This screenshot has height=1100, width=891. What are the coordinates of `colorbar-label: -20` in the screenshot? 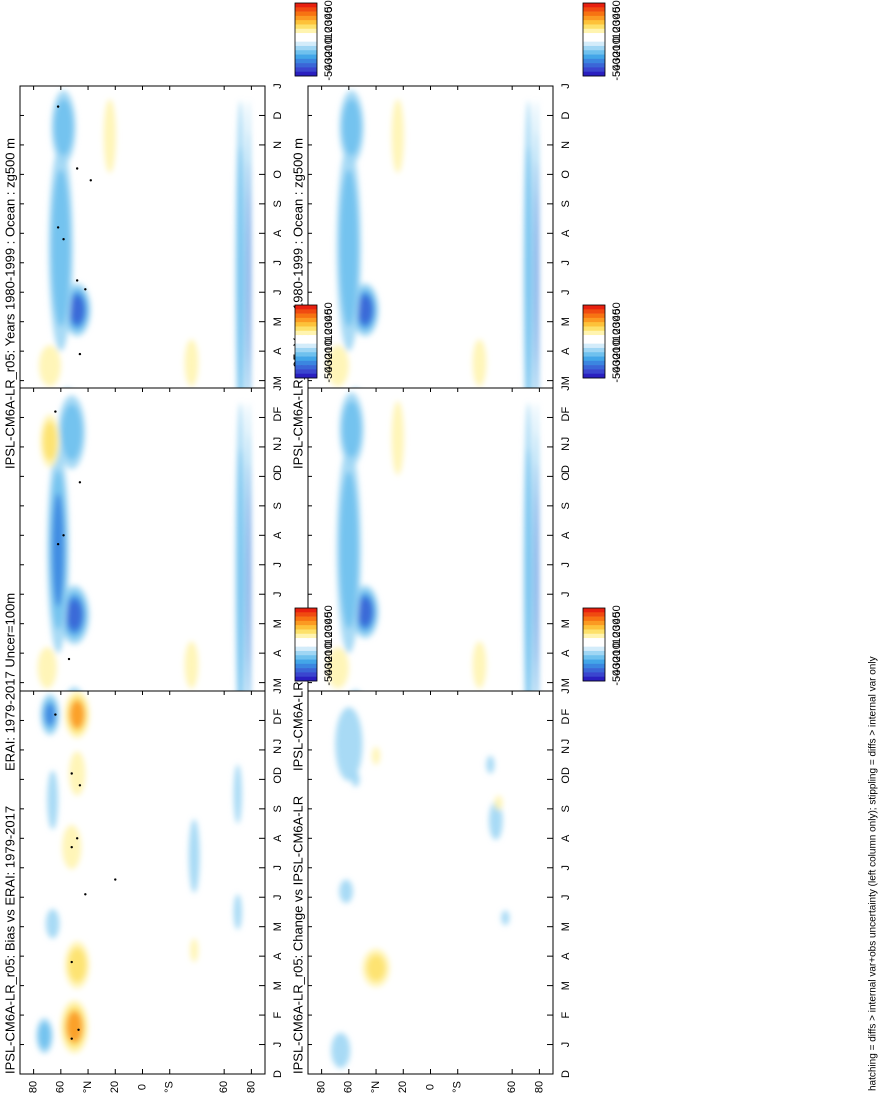 It's located at (617, 658).